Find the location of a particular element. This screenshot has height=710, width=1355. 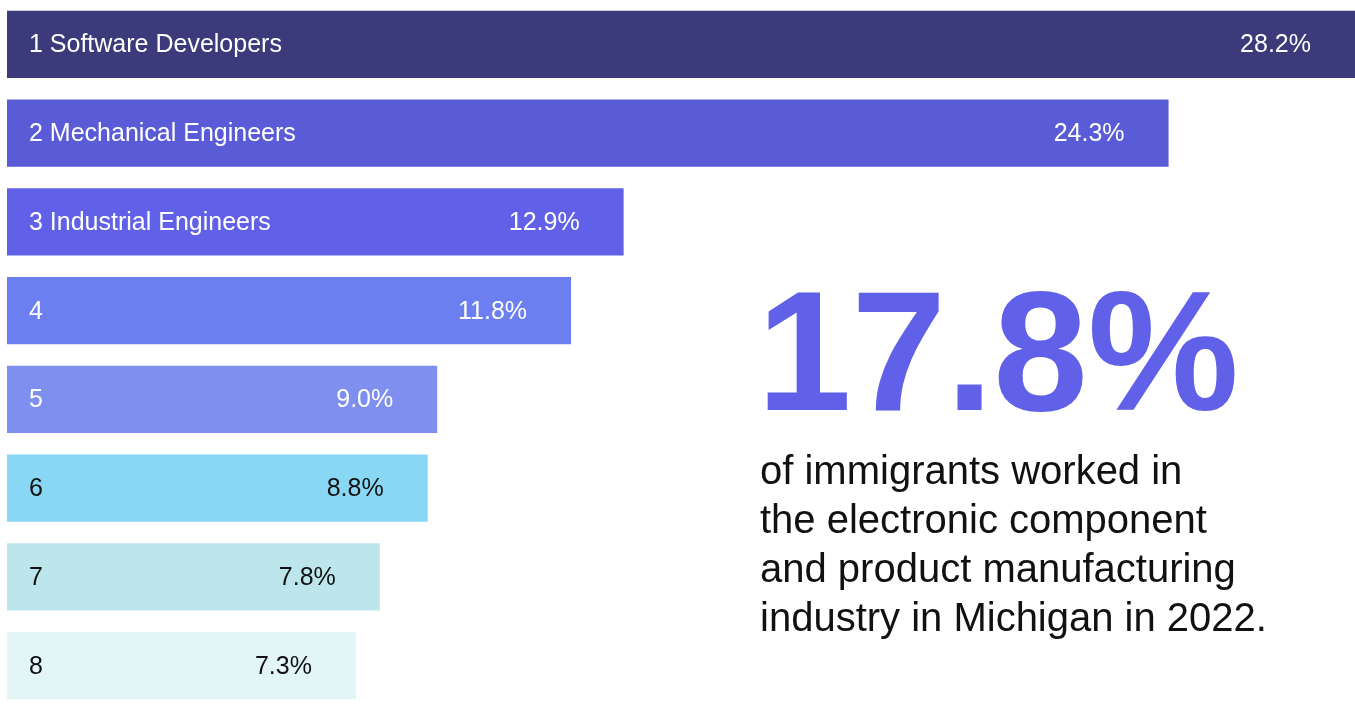

data-label: 24.3% is located at coordinates (1089, 132).